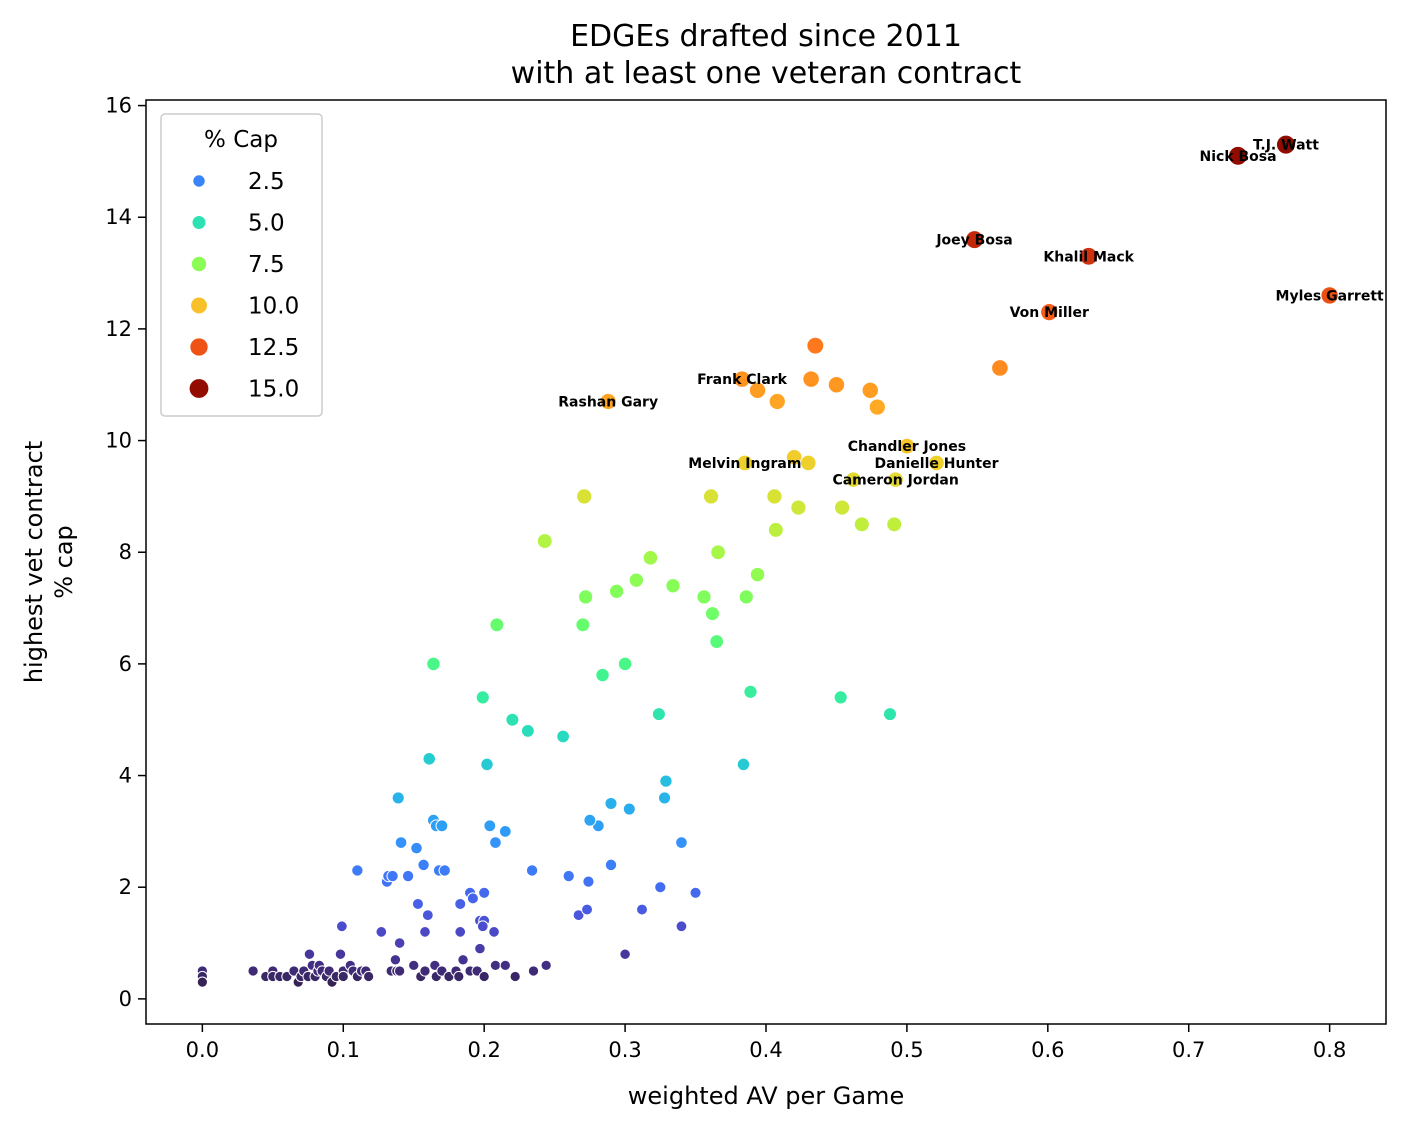  What do you see at coordinates (343, 1050) in the screenshot?
I see `x-tick-label: 0.1` at bounding box center [343, 1050].